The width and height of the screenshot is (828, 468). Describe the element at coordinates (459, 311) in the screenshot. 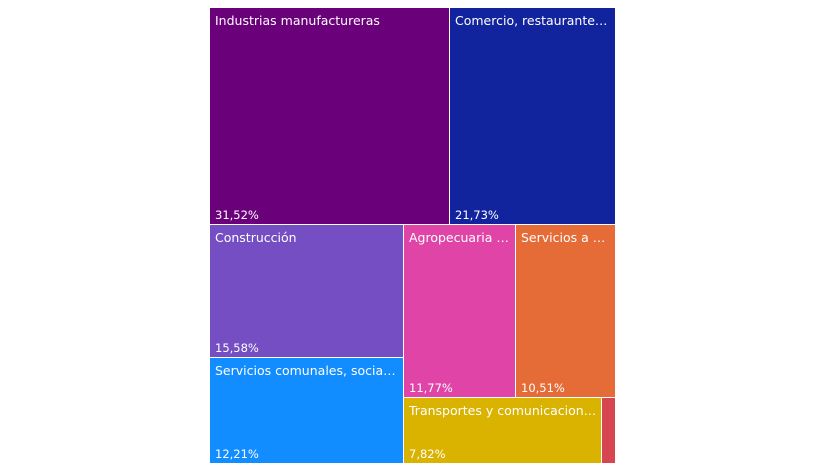

I see `treemap-tile: Agropecuaria y... 11,77%` at that location.